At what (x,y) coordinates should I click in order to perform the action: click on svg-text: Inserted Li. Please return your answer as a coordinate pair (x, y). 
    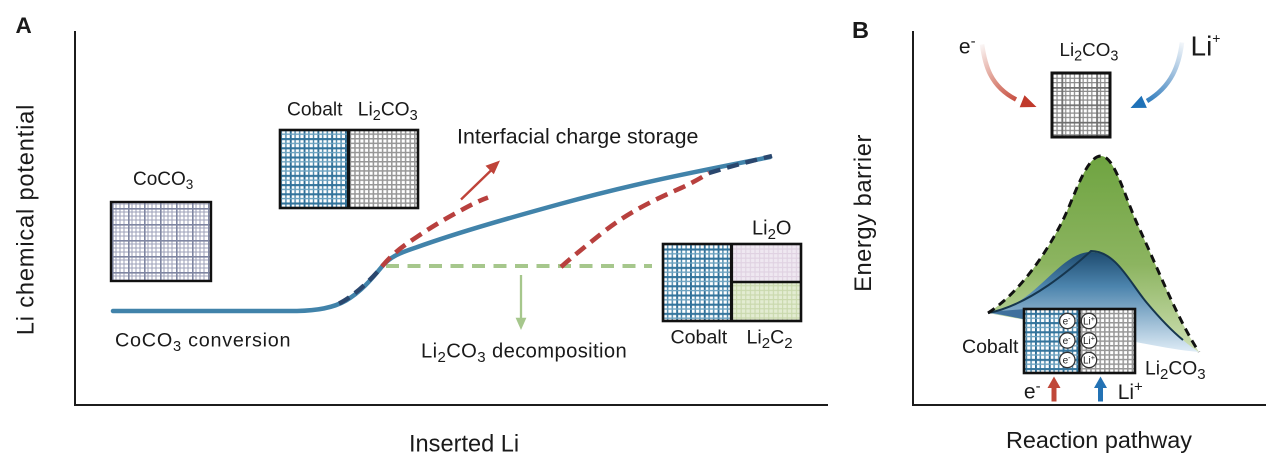
    Looking at the image, I should click on (464, 444).